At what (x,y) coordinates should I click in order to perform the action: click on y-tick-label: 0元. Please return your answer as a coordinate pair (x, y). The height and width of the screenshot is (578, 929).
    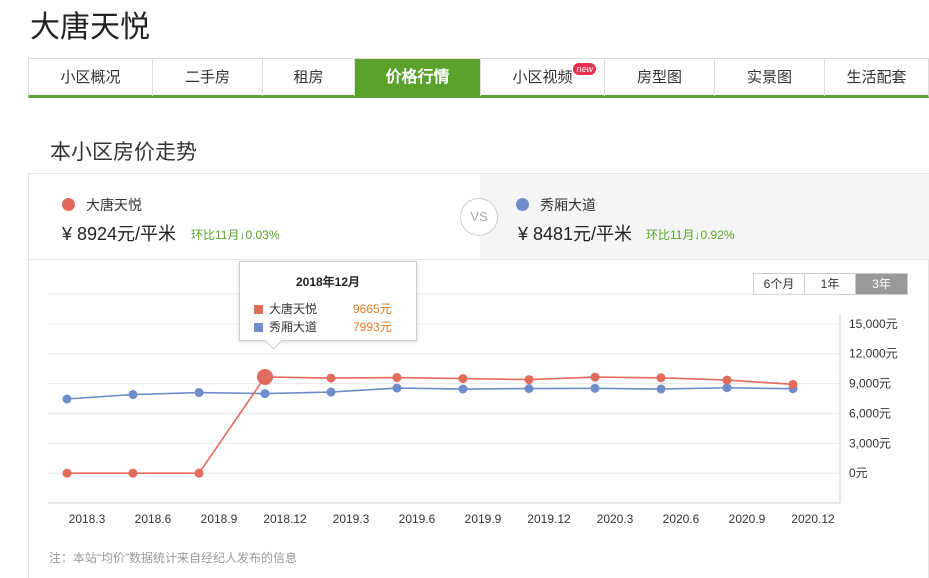
    Looking at the image, I should click on (858, 473).